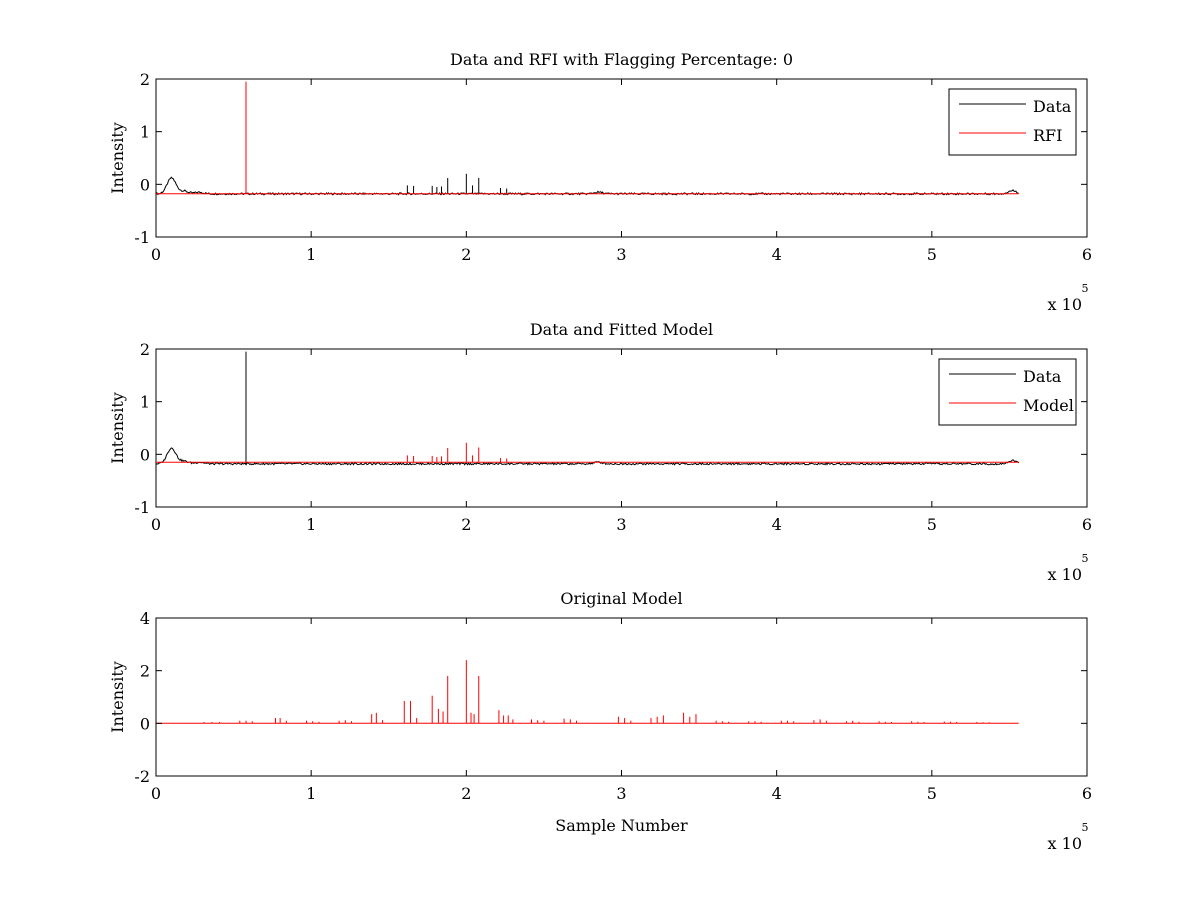 This screenshot has height=900, width=1200. I want to click on y-tick-label: -2, so click(142, 776).